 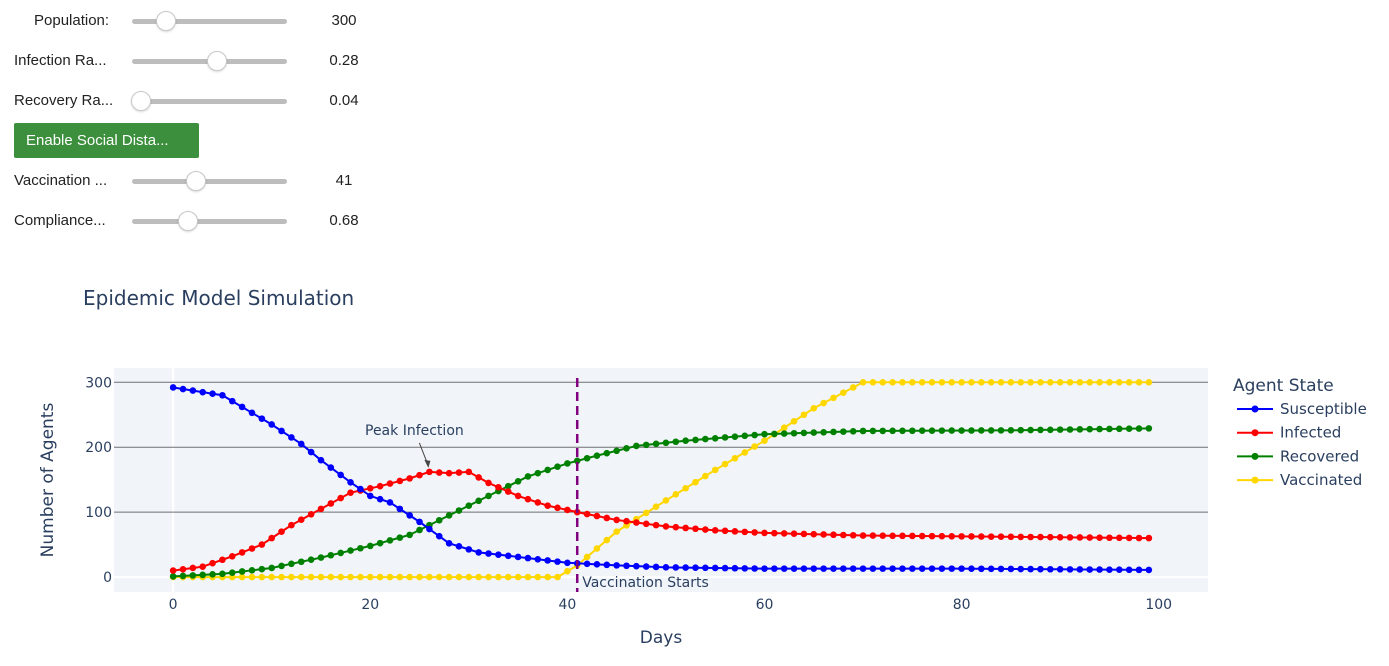 I want to click on recovery-rate-slider, so click(x=209, y=101).